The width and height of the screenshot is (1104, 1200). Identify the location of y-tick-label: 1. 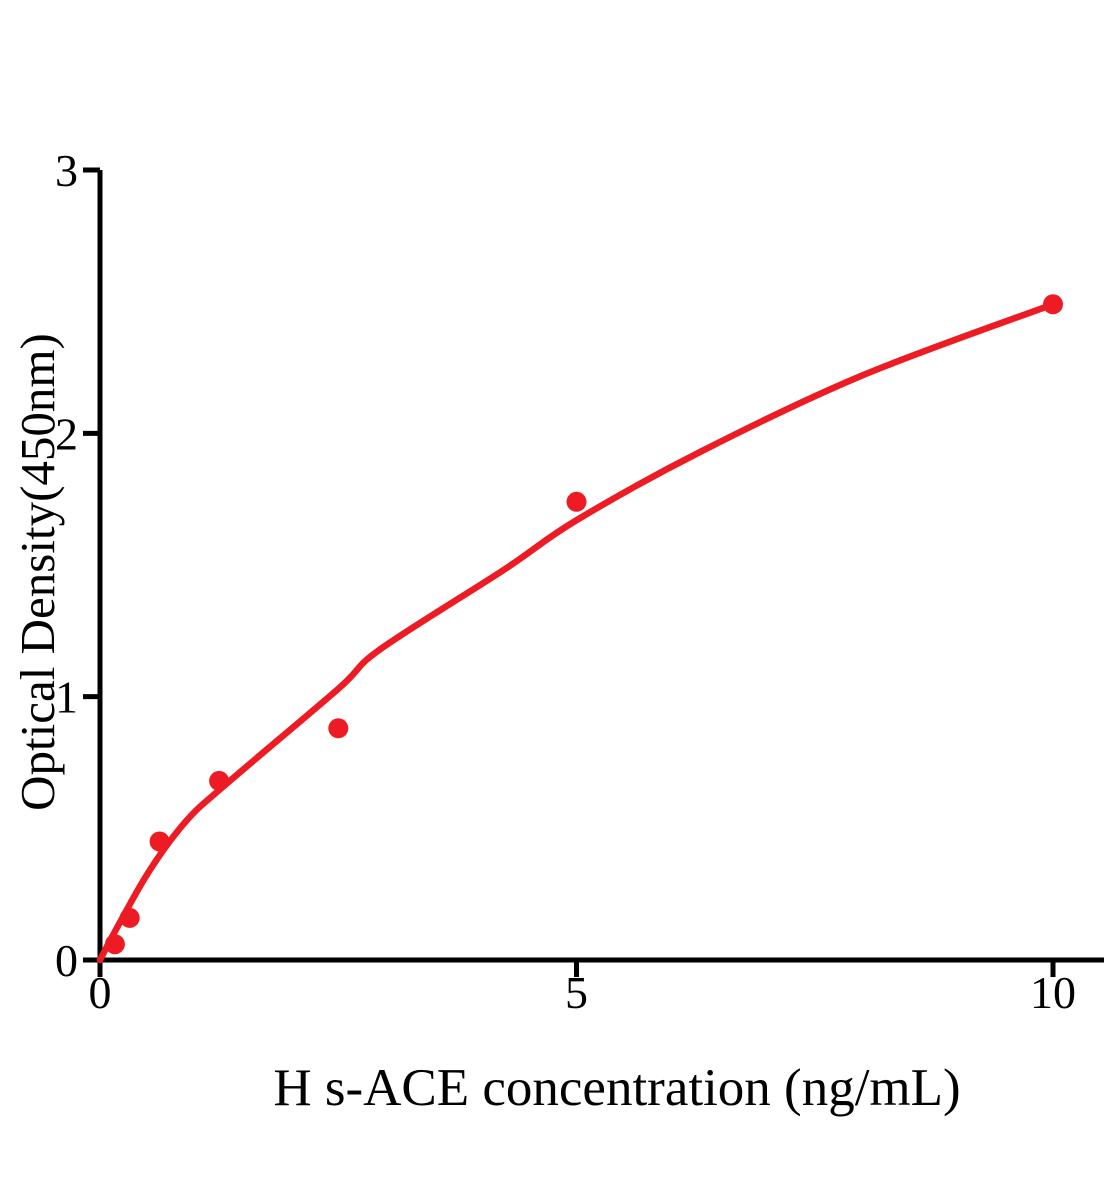
(66, 697).